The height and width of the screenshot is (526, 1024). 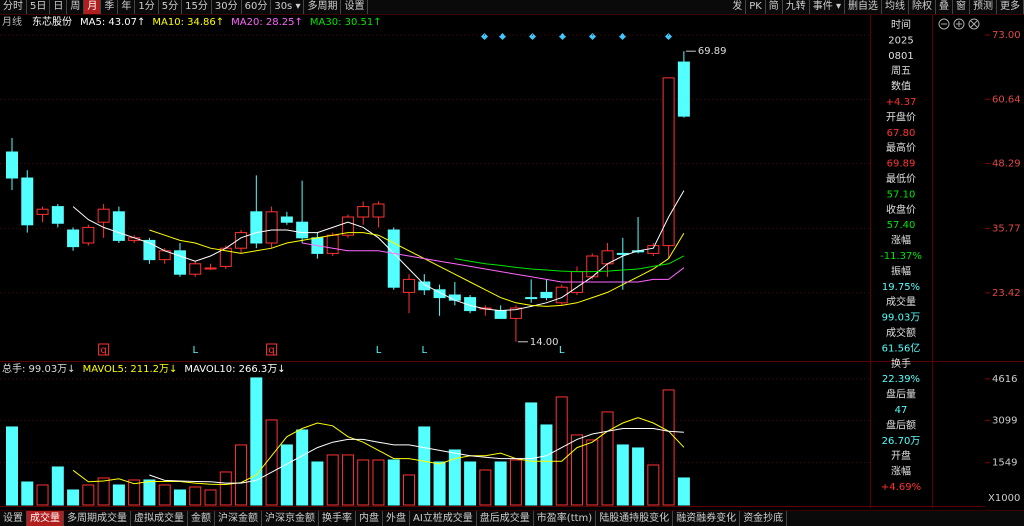 What do you see at coordinates (901, 178) in the screenshot?
I see `info-text: 最低价` at bounding box center [901, 178].